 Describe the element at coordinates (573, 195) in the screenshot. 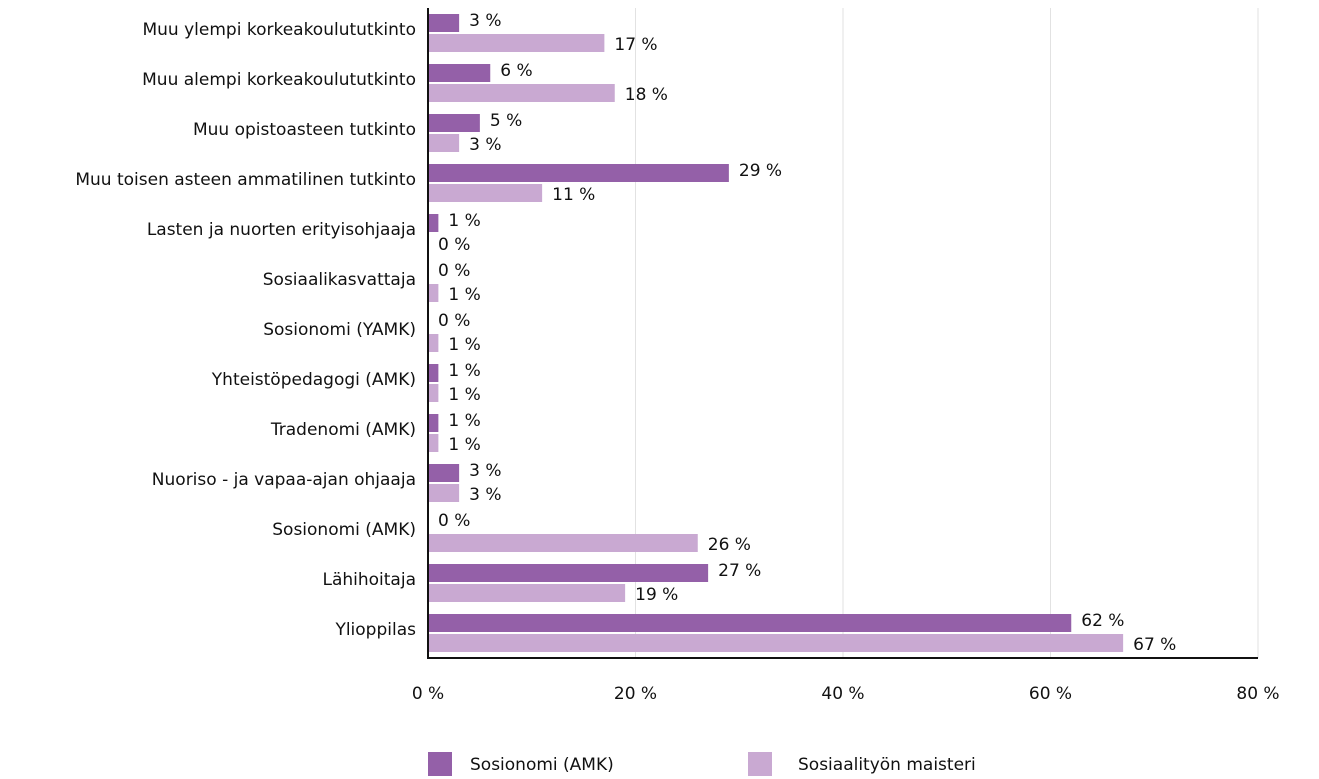

I see `value-label: 11 %` at that location.